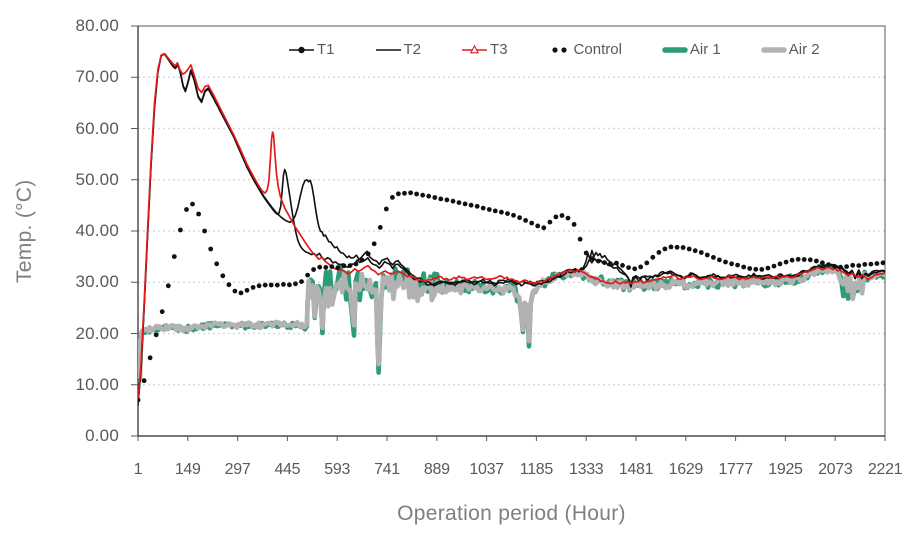 Image resolution: width=912 pixels, height=550 pixels. What do you see at coordinates (97, 25) in the screenshot?
I see `y-tick-label: 80.00` at bounding box center [97, 25].